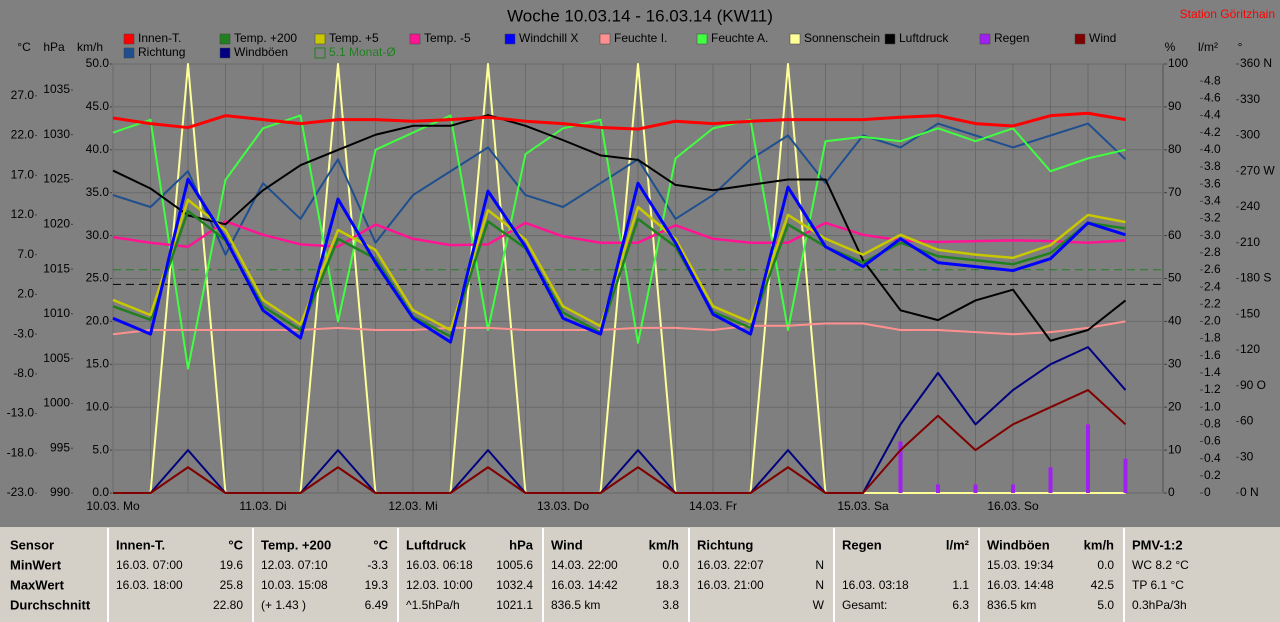 The image size is (1280, 622). What do you see at coordinates (1250, 242) in the screenshot?
I see `tick-label: 210` at bounding box center [1250, 242].